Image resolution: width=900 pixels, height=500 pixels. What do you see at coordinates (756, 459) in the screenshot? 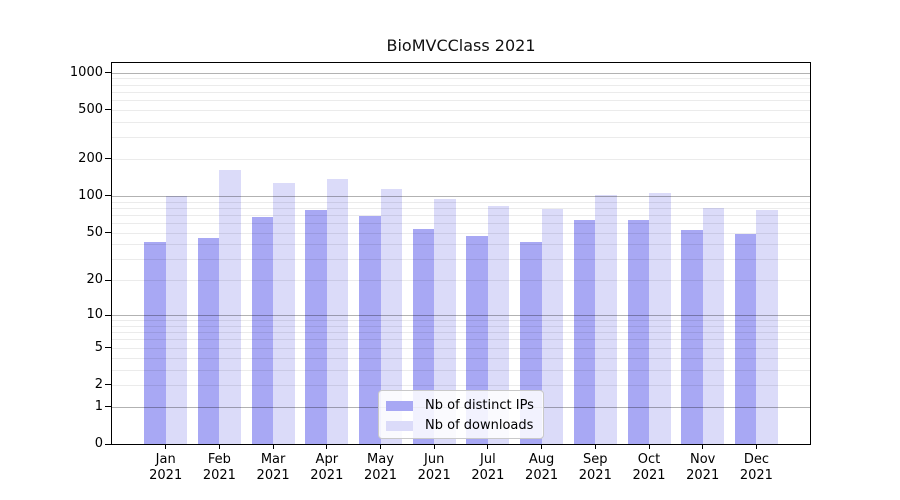
I see `x-tick-month: Dec` at bounding box center [756, 459].